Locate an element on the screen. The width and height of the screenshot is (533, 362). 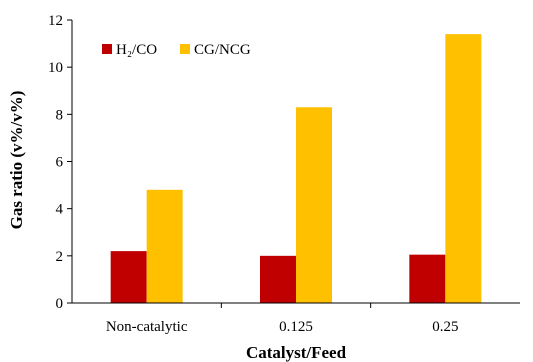
y-tick-label: 10 is located at coordinates (55, 68).